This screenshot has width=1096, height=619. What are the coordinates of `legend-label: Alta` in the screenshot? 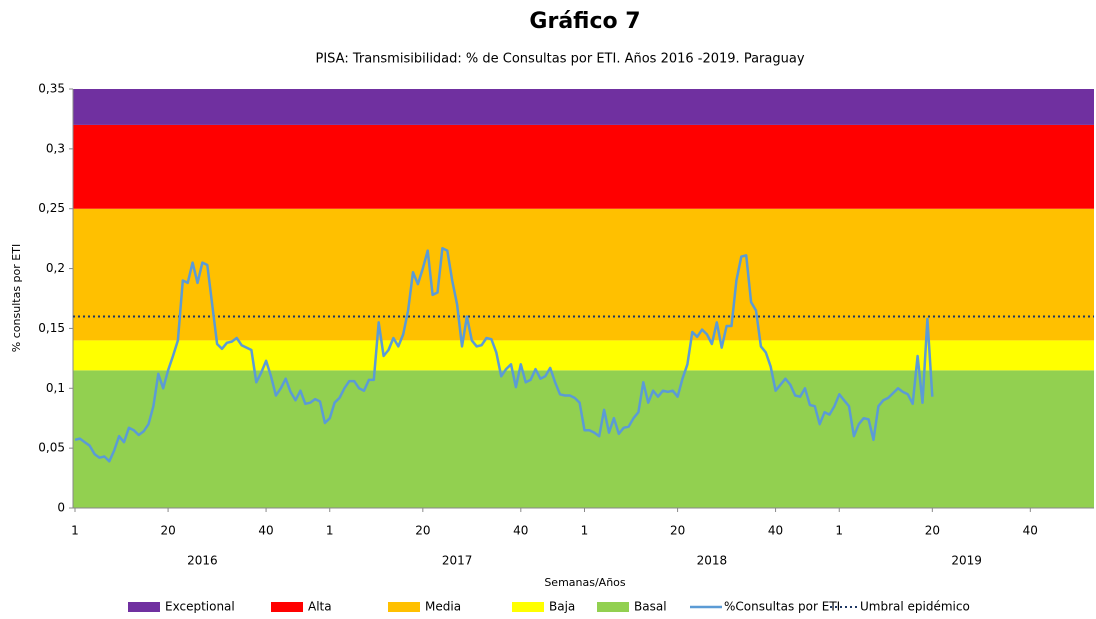 It's located at (320, 607).